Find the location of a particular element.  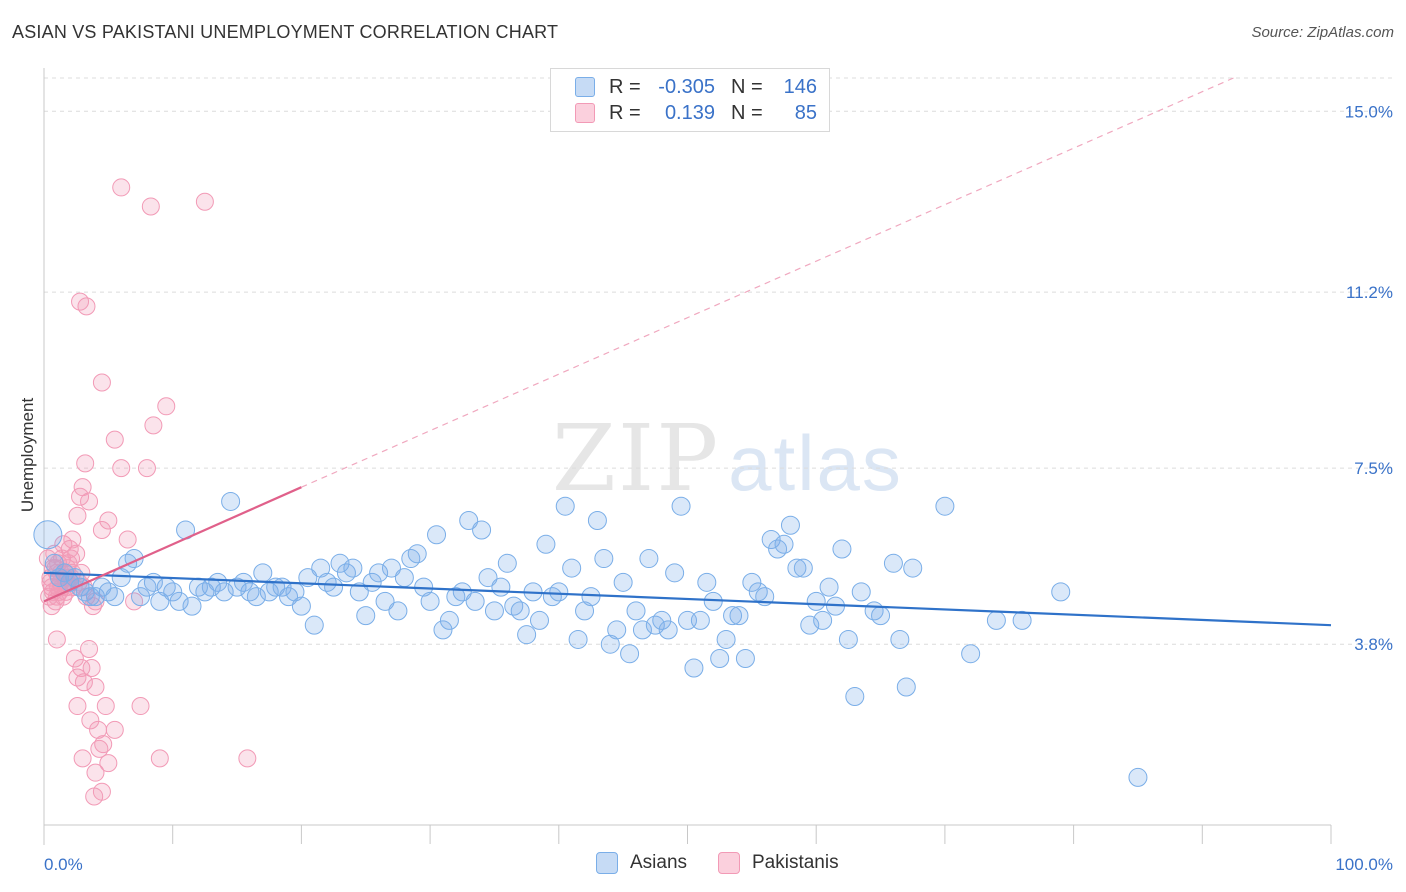

legend-r-label: R = is located at coordinates (625, 112).